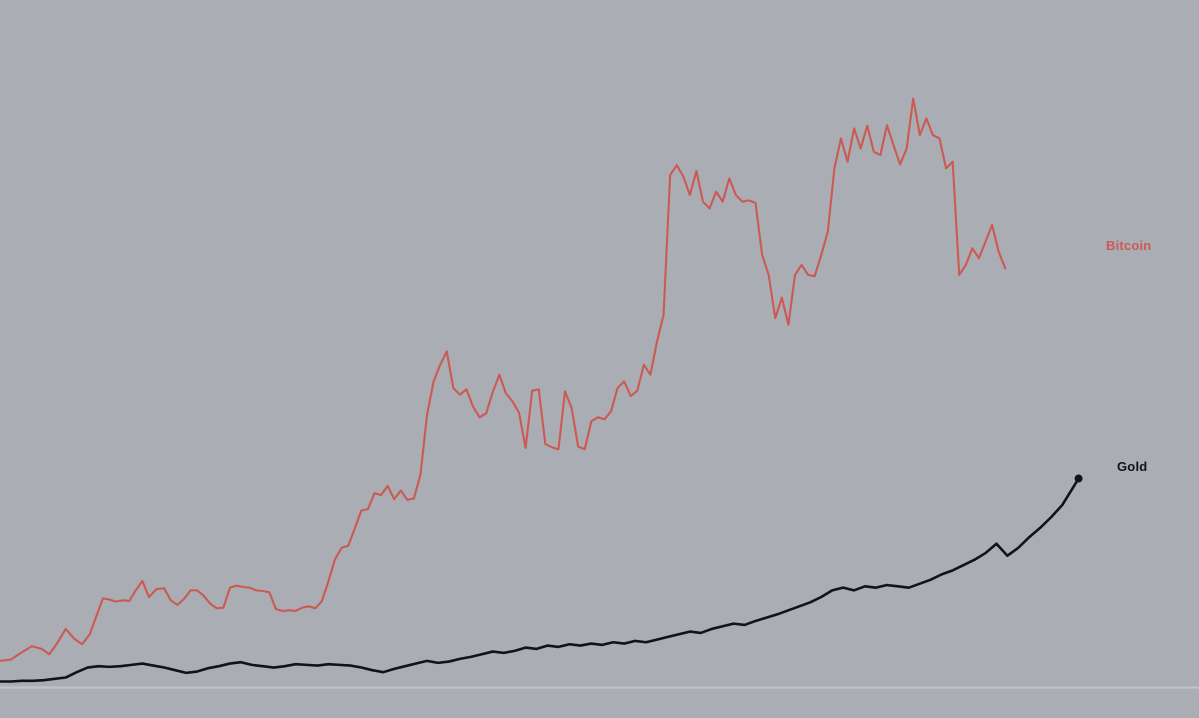 This screenshot has width=1199, height=718. Describe the element at coordinates (1132, 466) in the screenshot. I see `series-label-gold: Gold` at that location.